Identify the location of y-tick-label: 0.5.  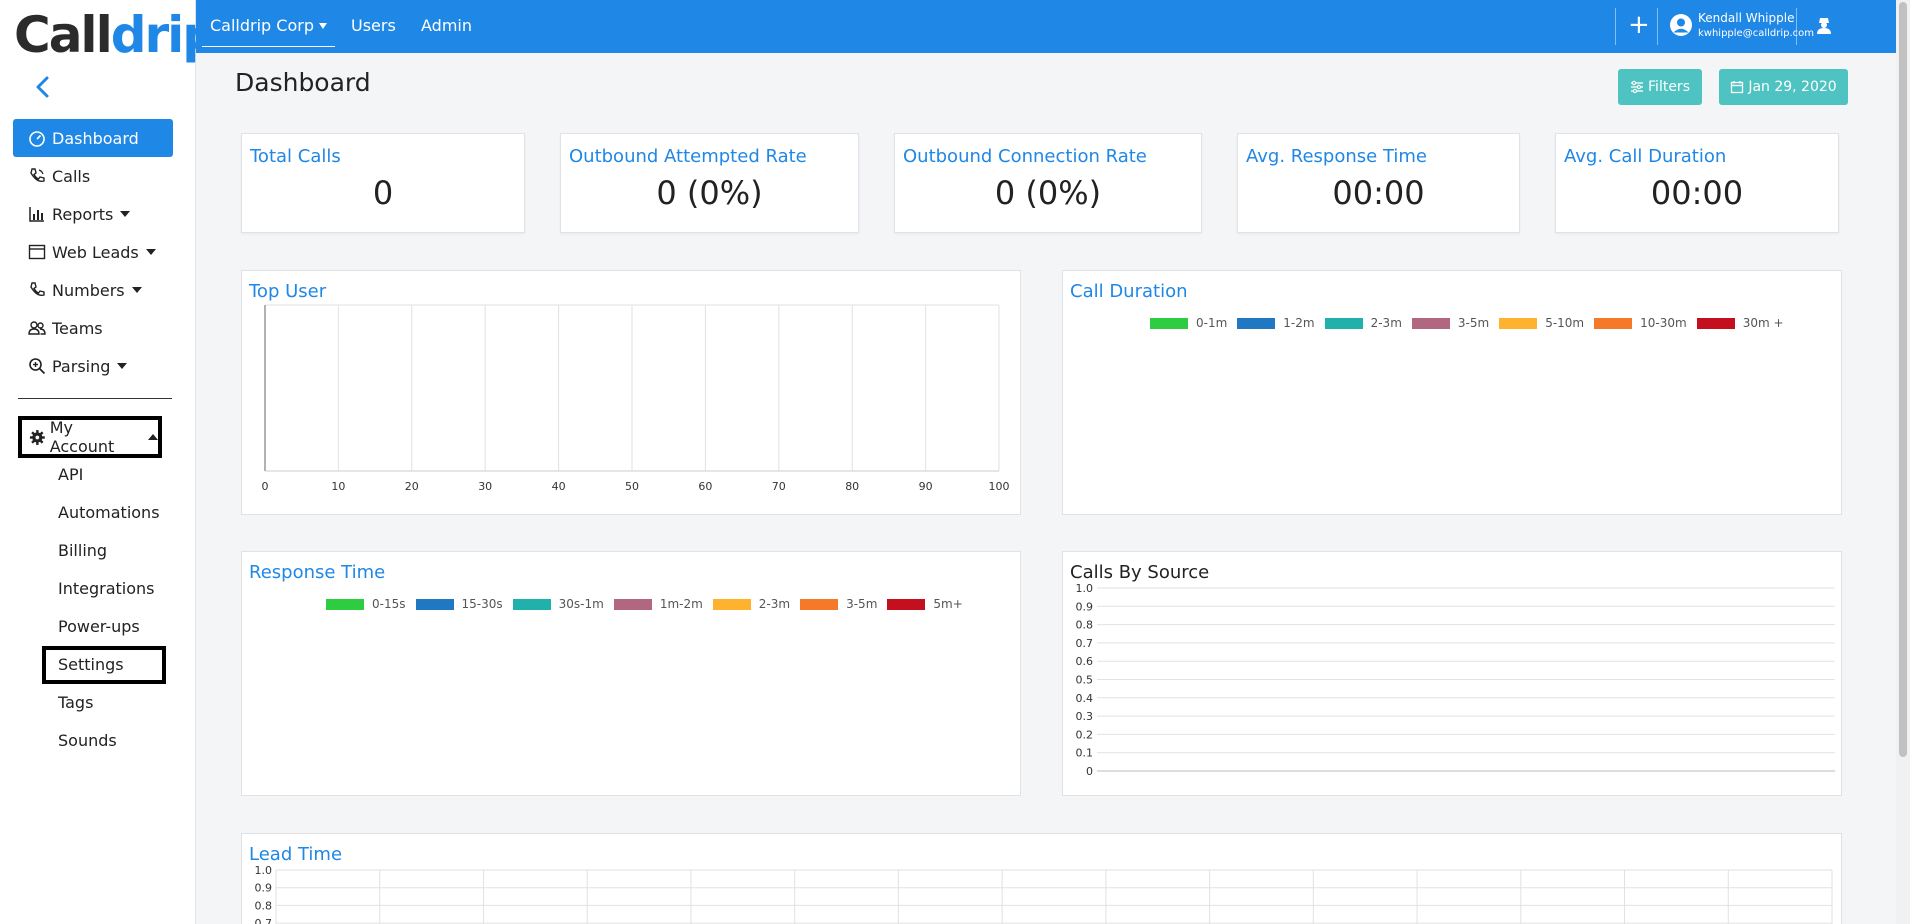
(1085, 680).